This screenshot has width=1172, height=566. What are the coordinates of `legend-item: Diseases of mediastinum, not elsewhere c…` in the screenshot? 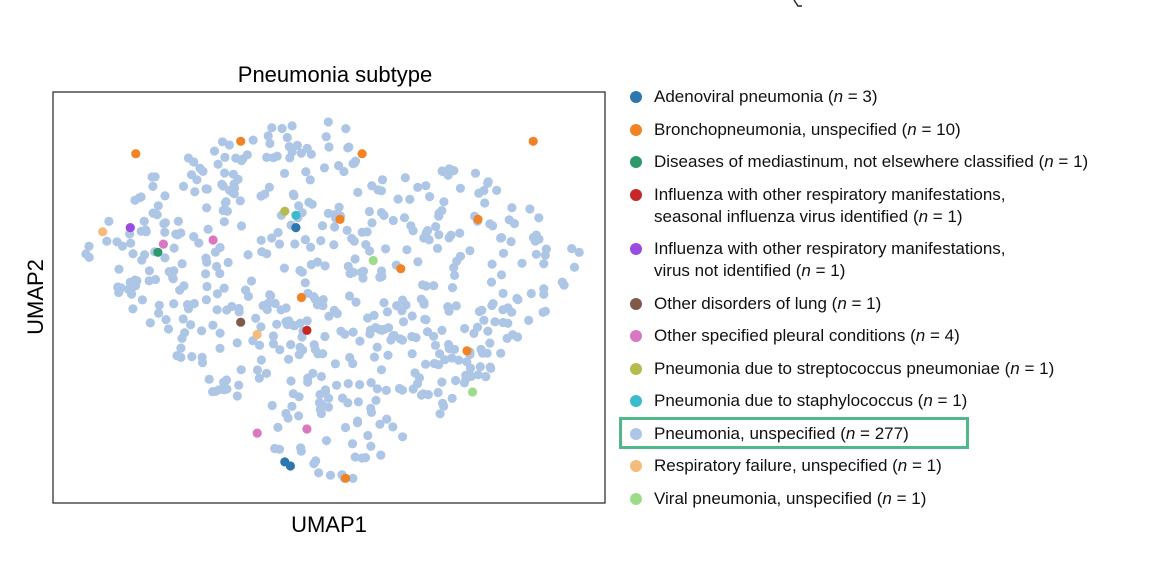 It's located at (896, 162).